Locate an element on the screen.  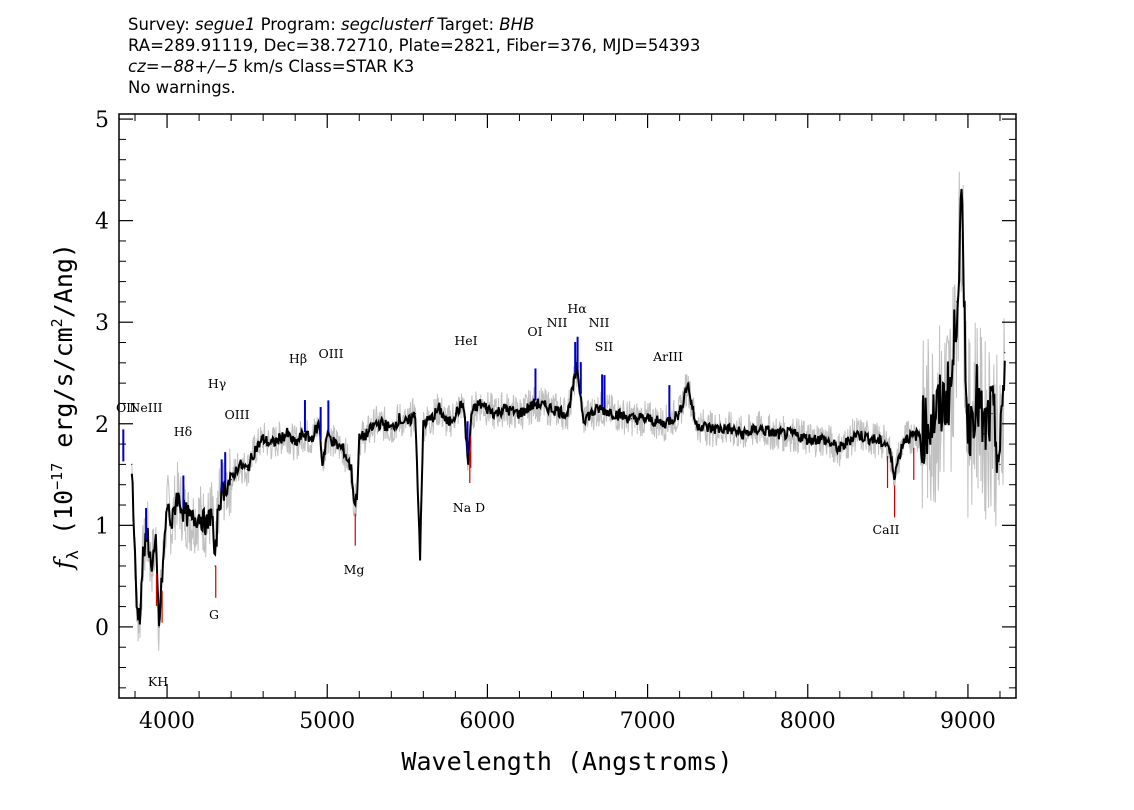
x-tick-label: 8000 is located at coordinates (808, 721).